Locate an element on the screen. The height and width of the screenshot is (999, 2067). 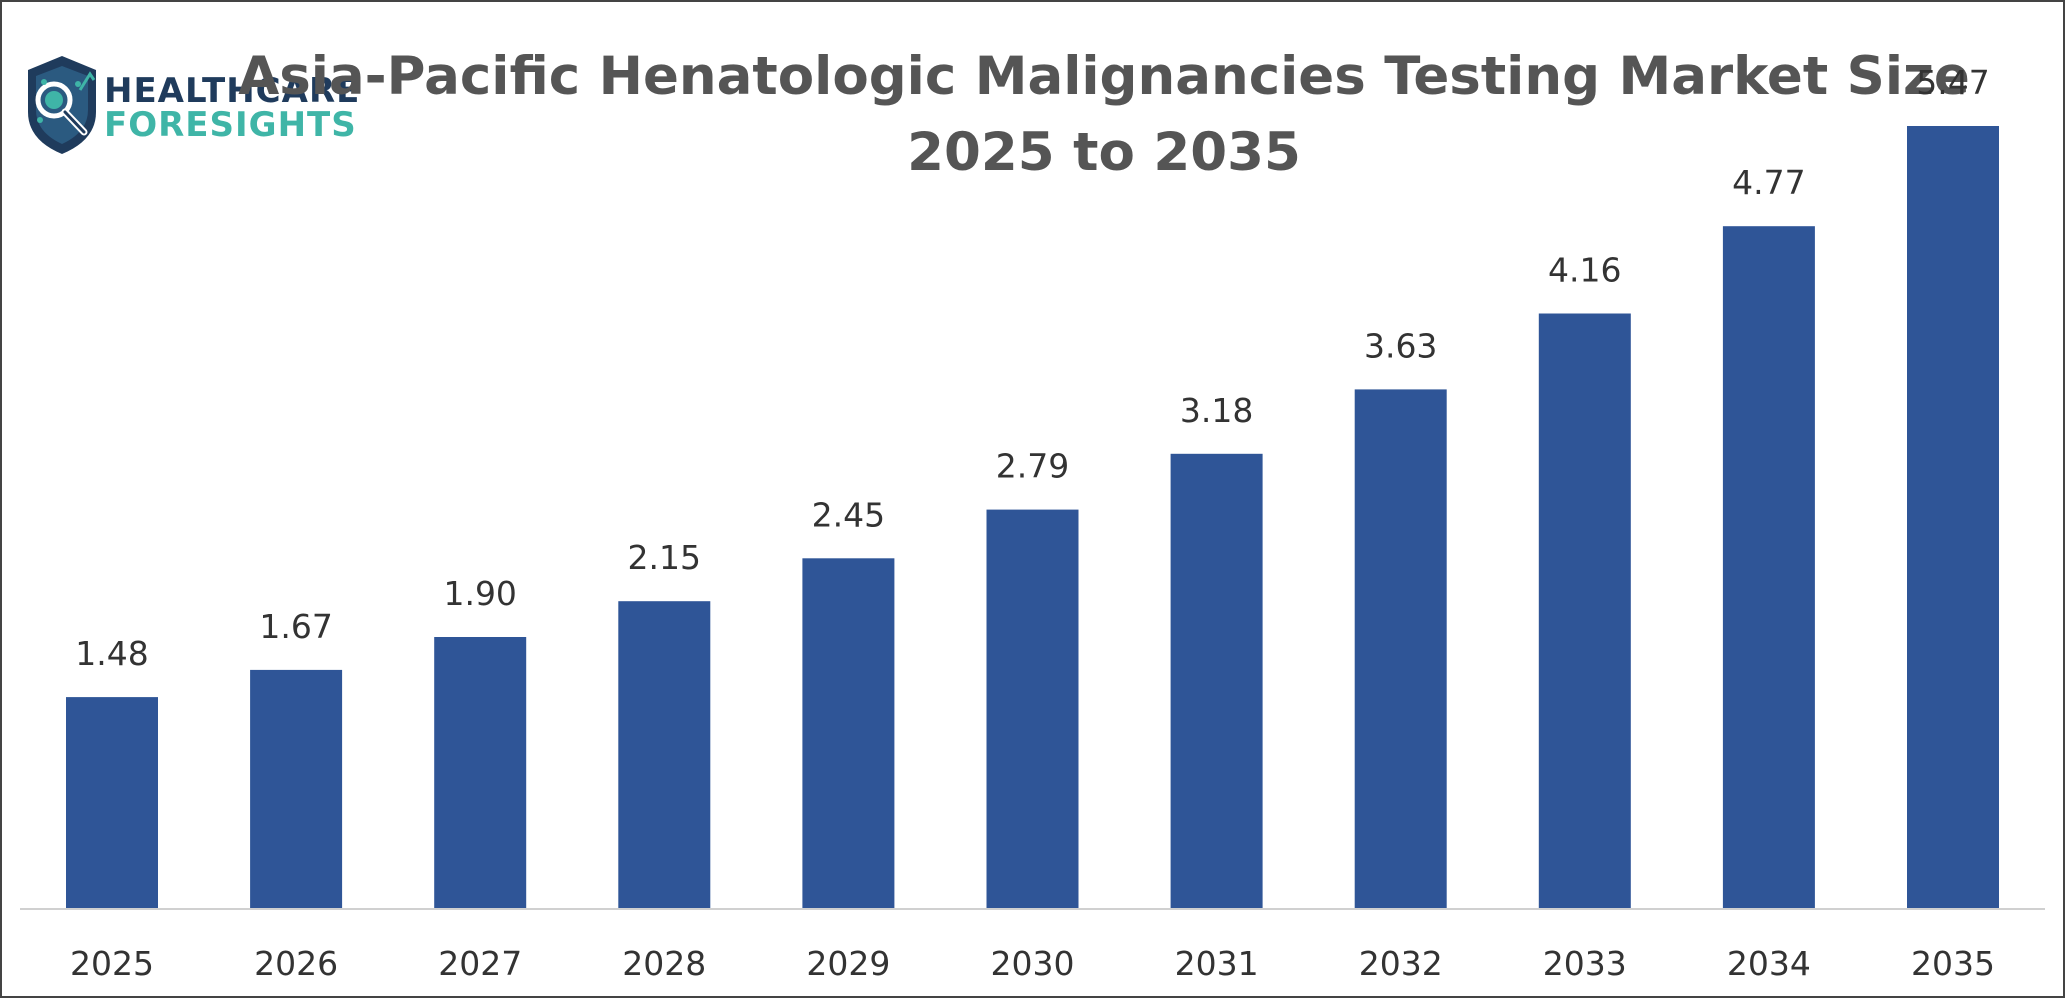
logo-text-healthcare: HEALTHCARE is located at coordinates (232, 91).